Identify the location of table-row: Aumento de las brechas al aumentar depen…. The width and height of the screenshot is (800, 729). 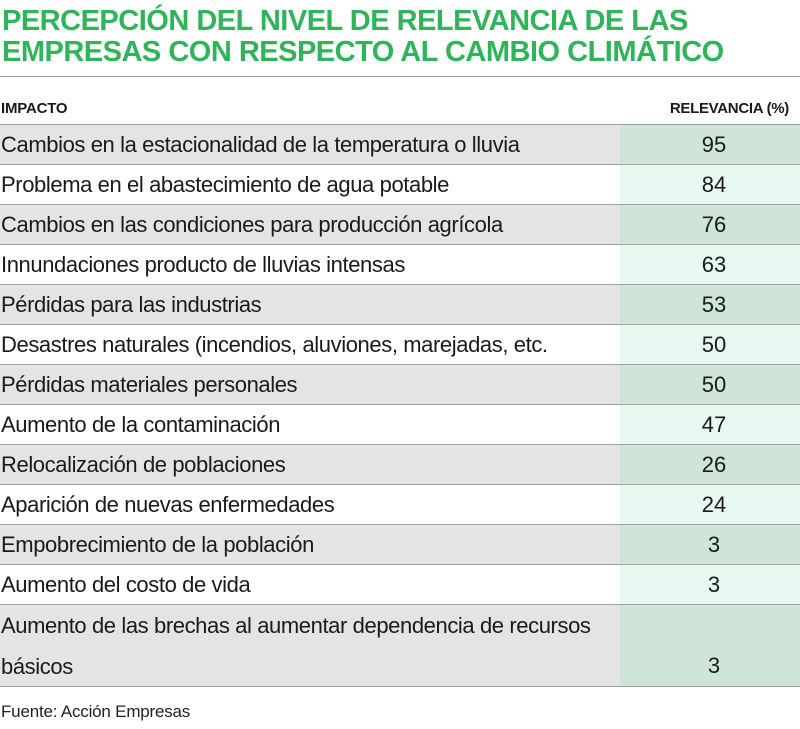
(400, 646).